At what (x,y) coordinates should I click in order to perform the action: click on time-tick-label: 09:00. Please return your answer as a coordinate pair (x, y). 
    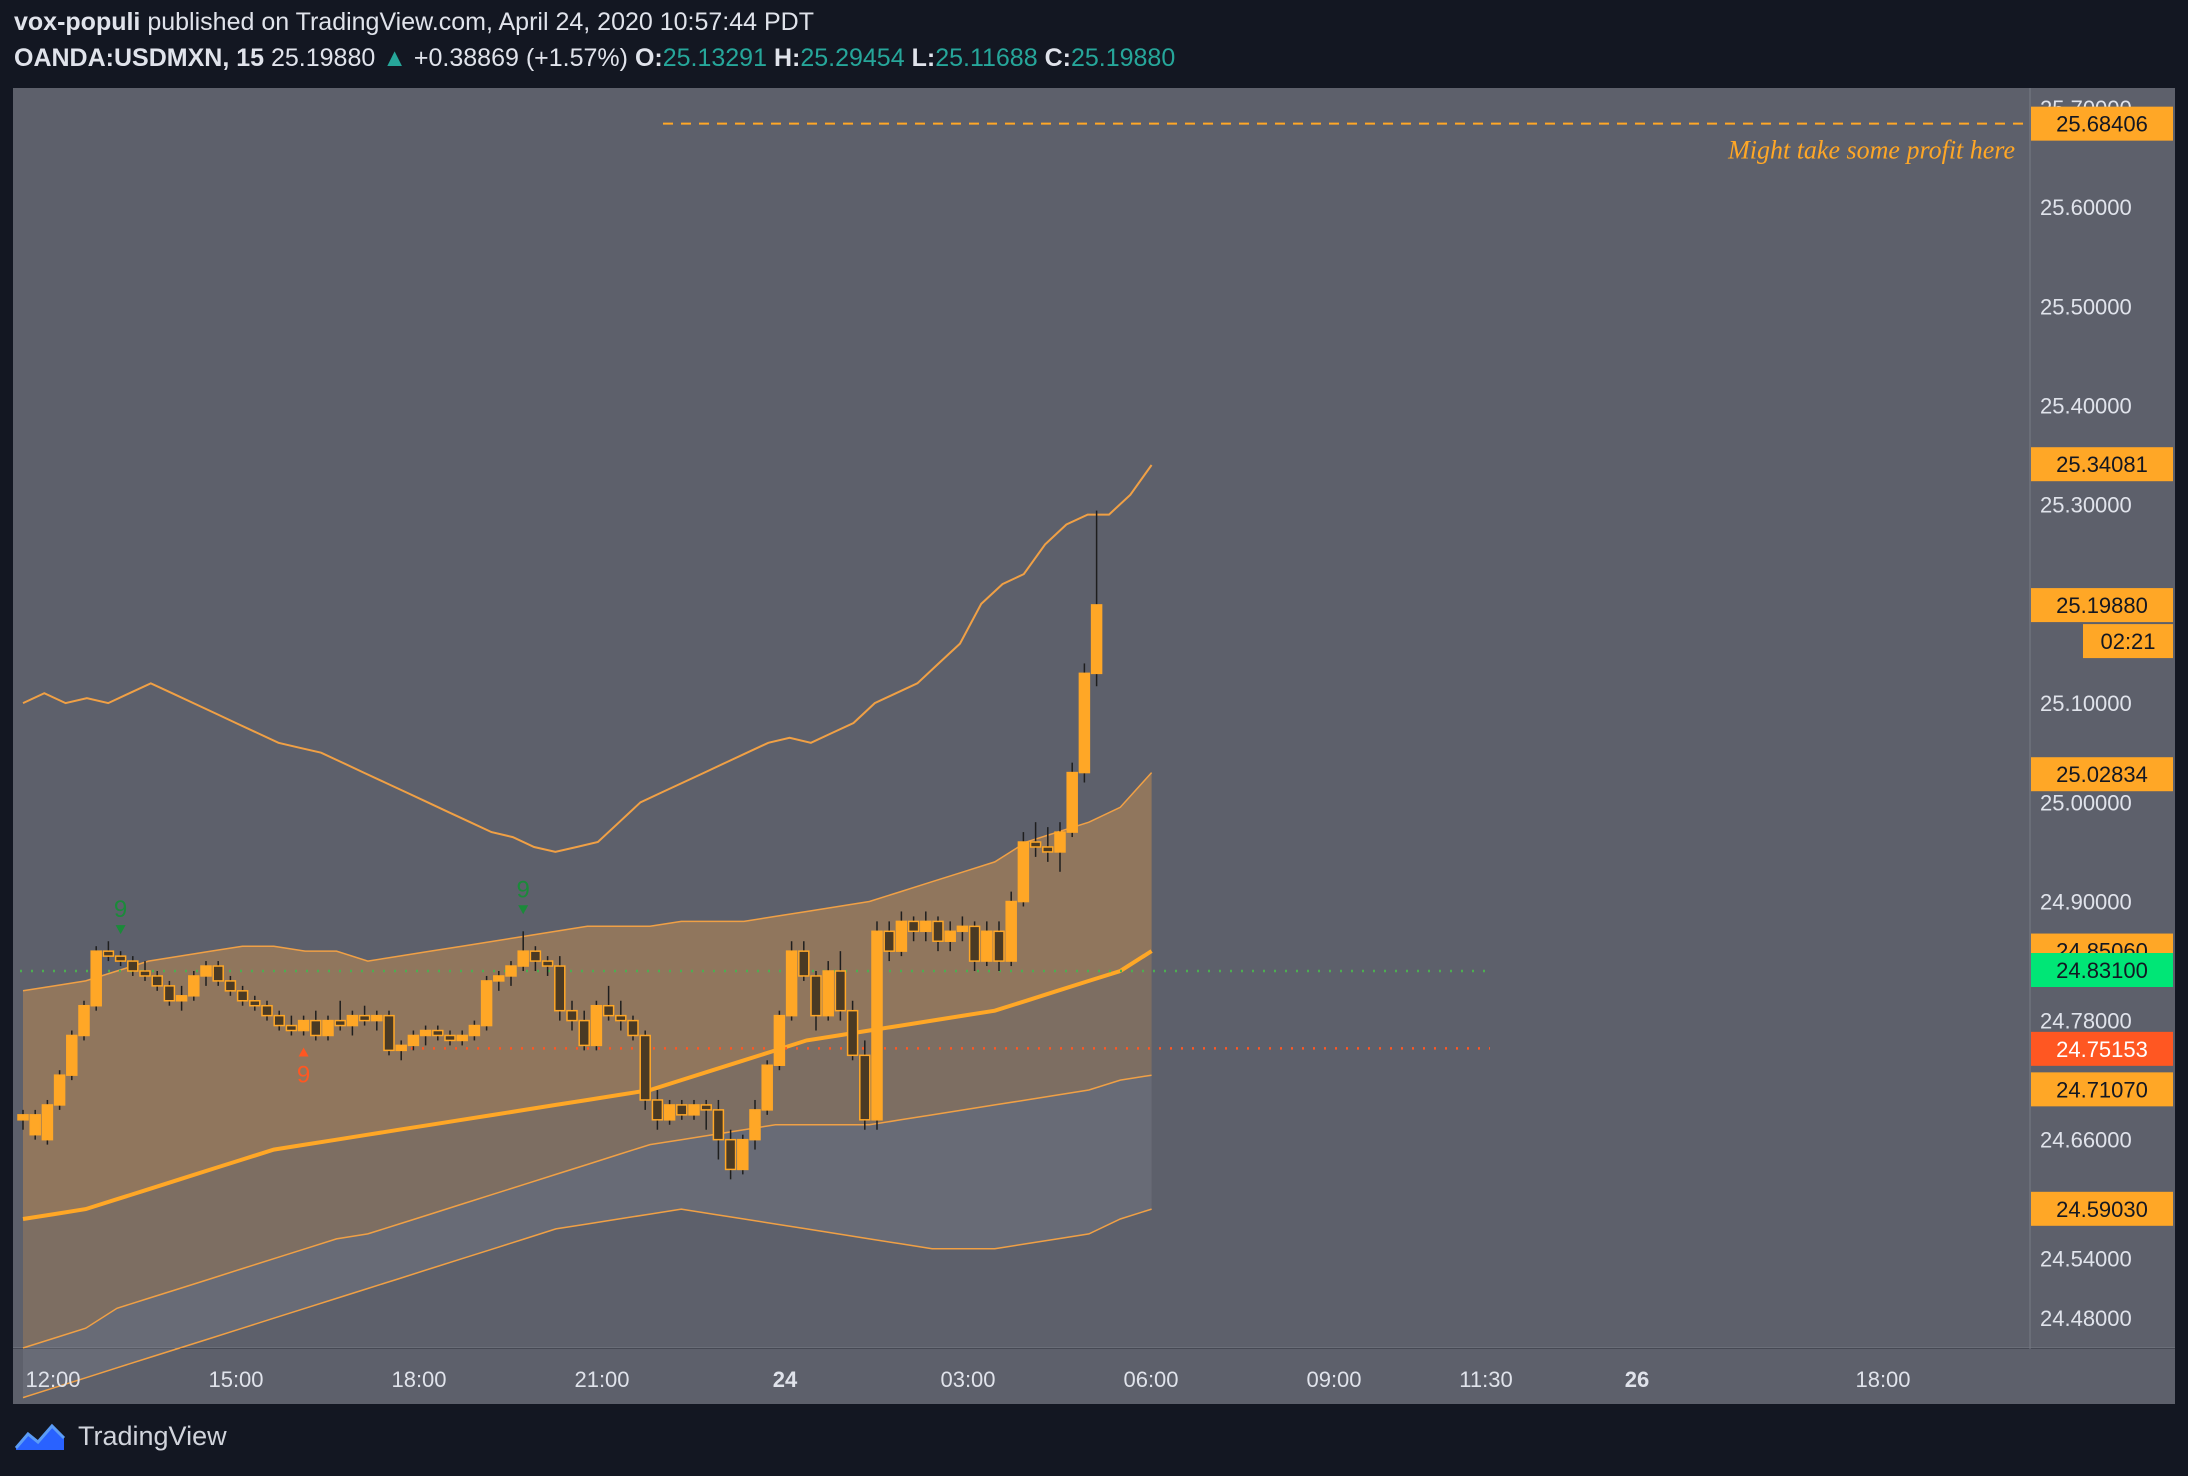
    Looking at the image, I should click on (1333, 1379).